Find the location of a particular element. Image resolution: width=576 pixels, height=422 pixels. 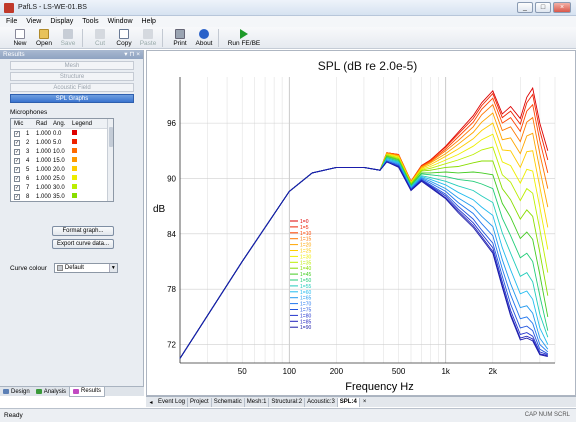

legend-label: 1=5 is located at coordinates (304, 228).